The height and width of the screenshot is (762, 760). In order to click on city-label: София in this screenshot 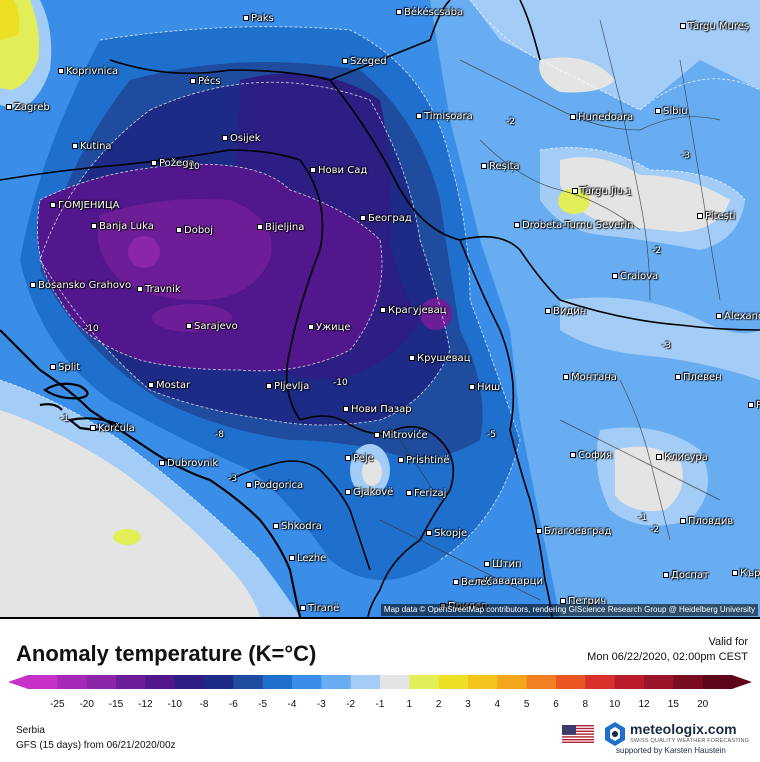, I will do `click(591, 455)`.